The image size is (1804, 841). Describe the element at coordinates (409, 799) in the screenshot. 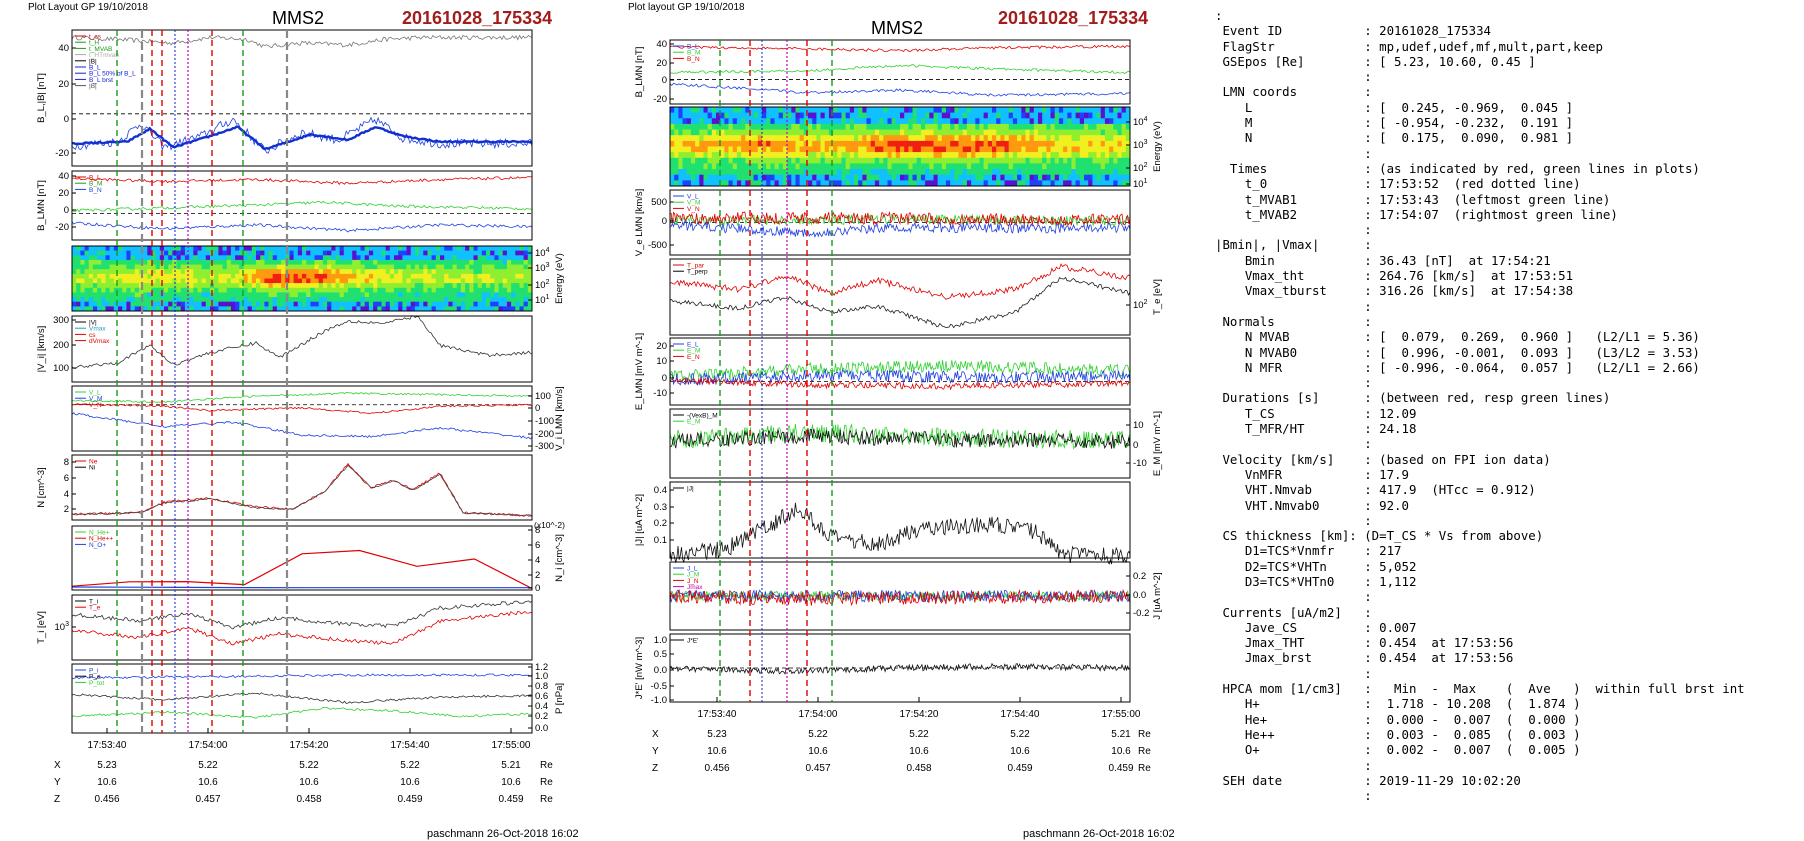

I see `ephemeris-value: 0.459` at that location.